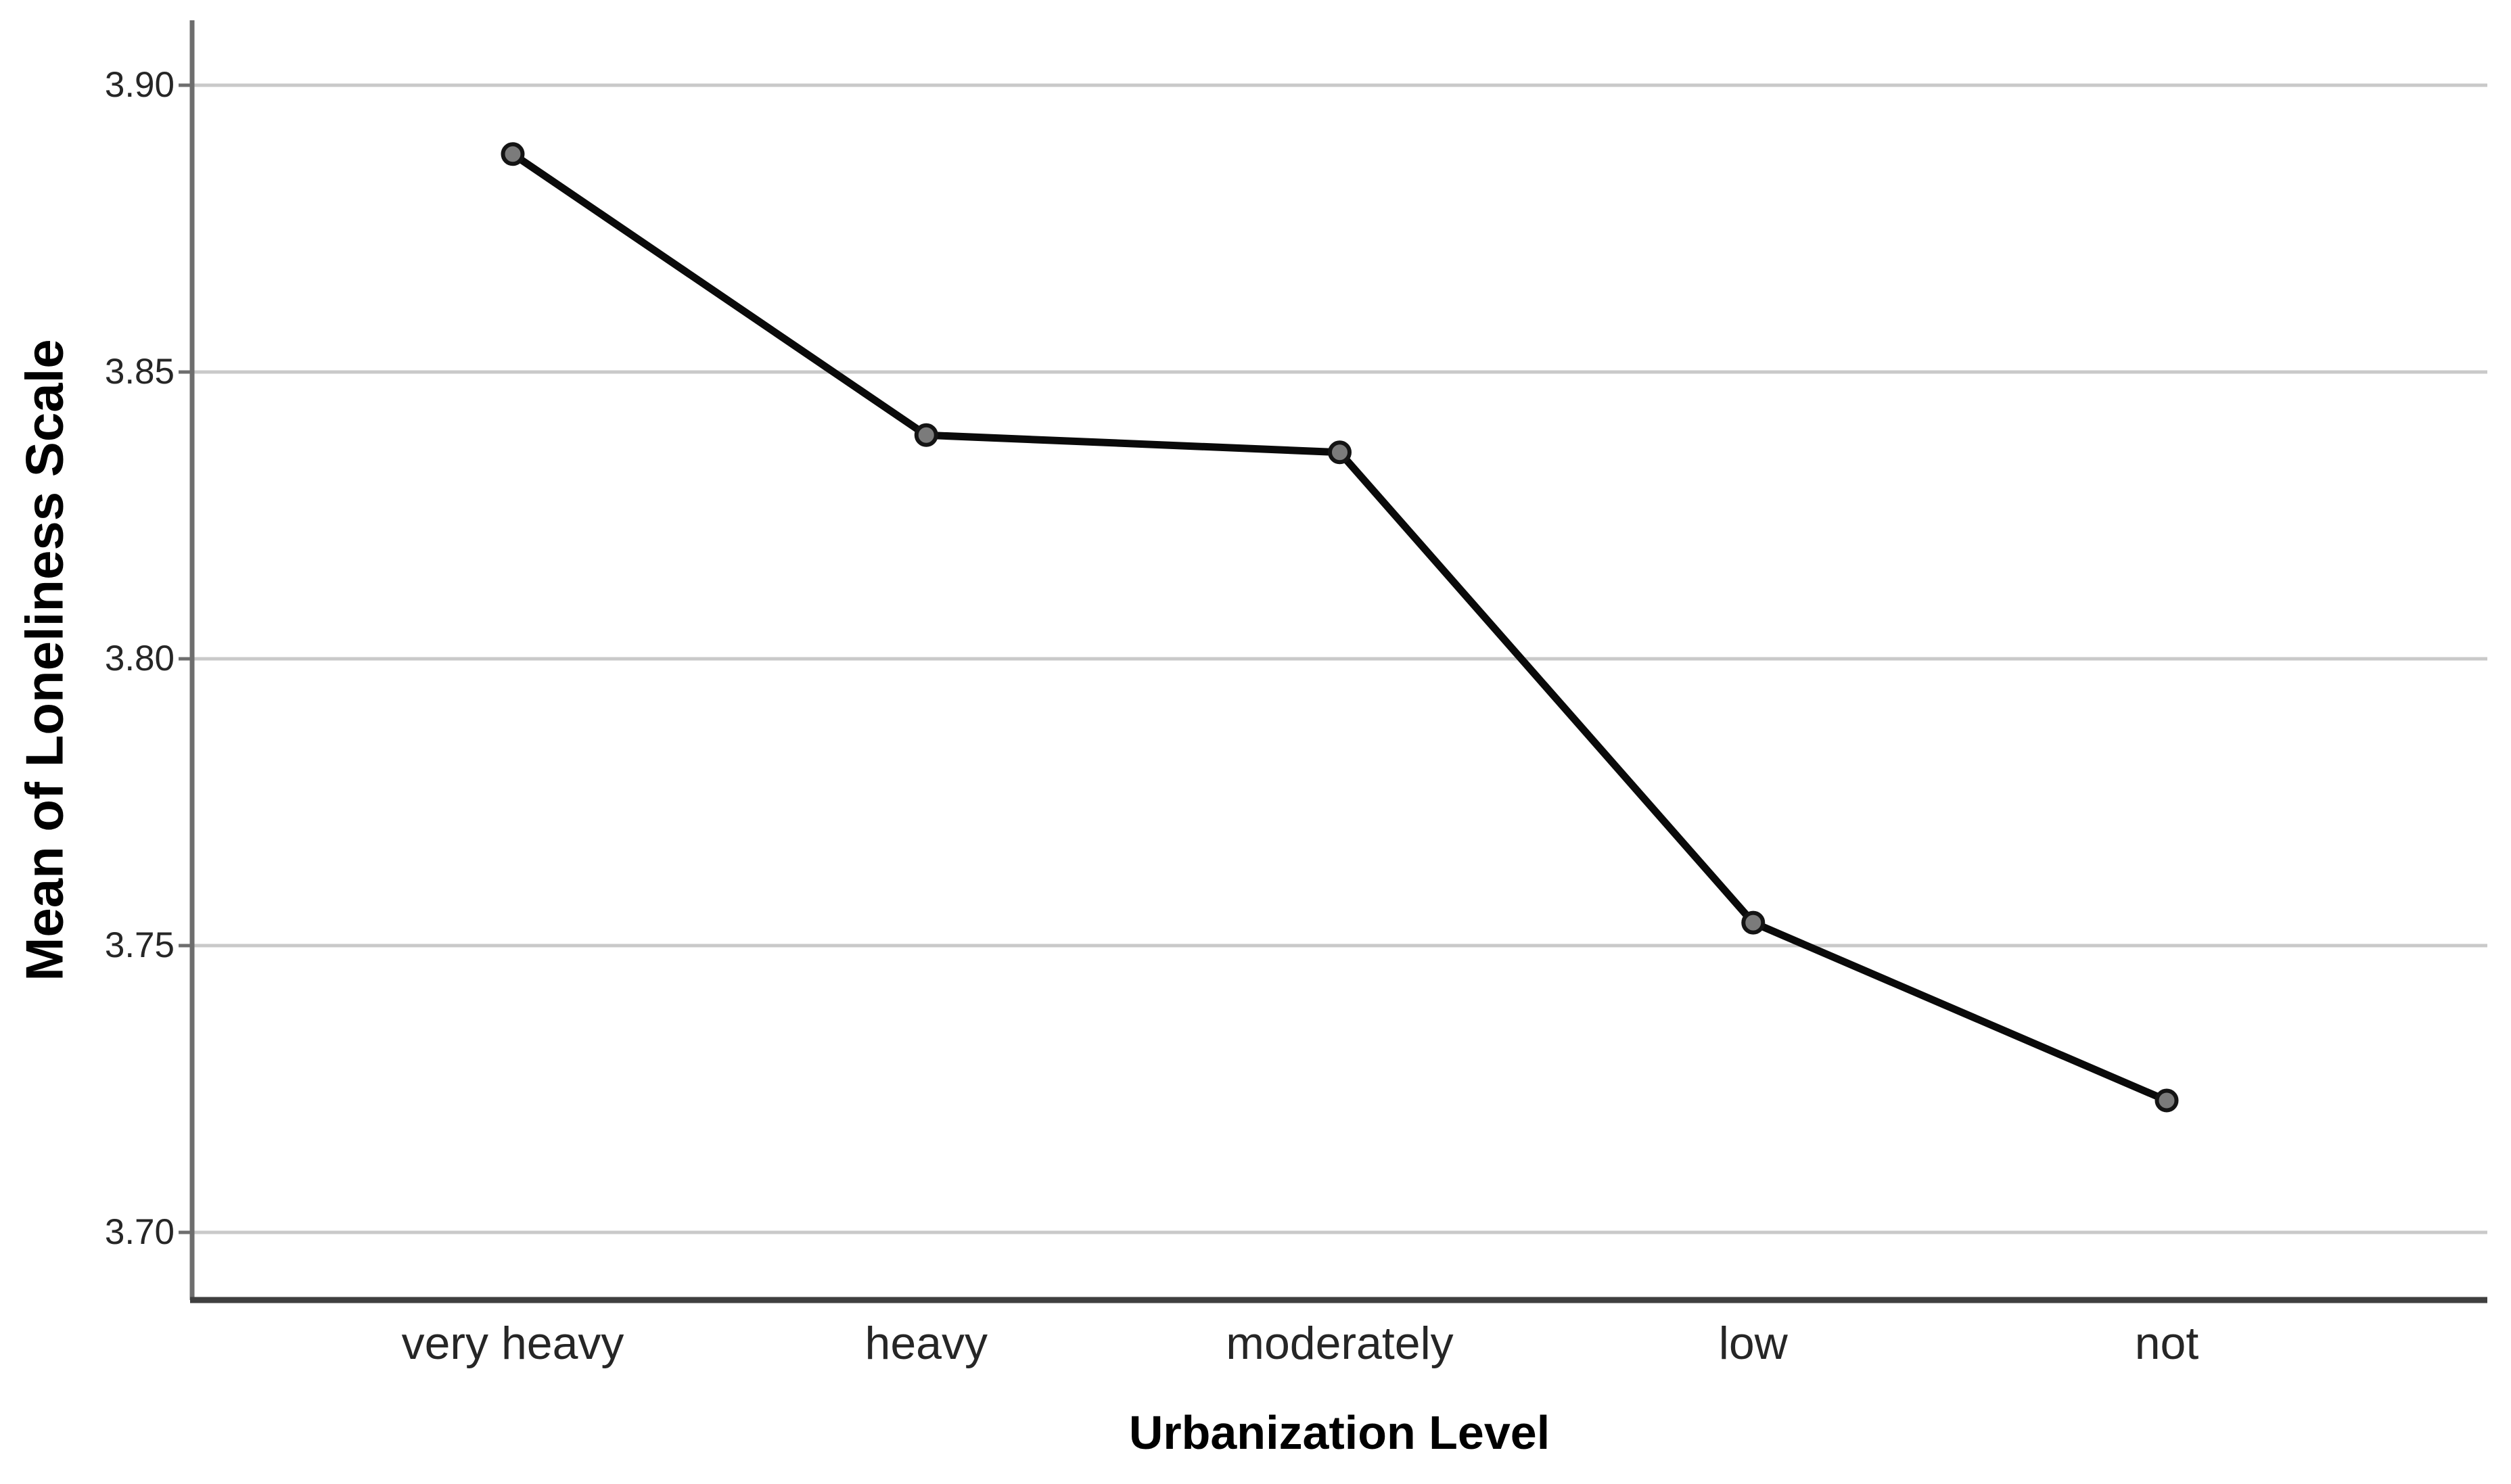  What do you see at coordinates (139, 658) in the screenshot?
I see `y-tick-label-3.80: 3.80` at bounding box center [139, 658].